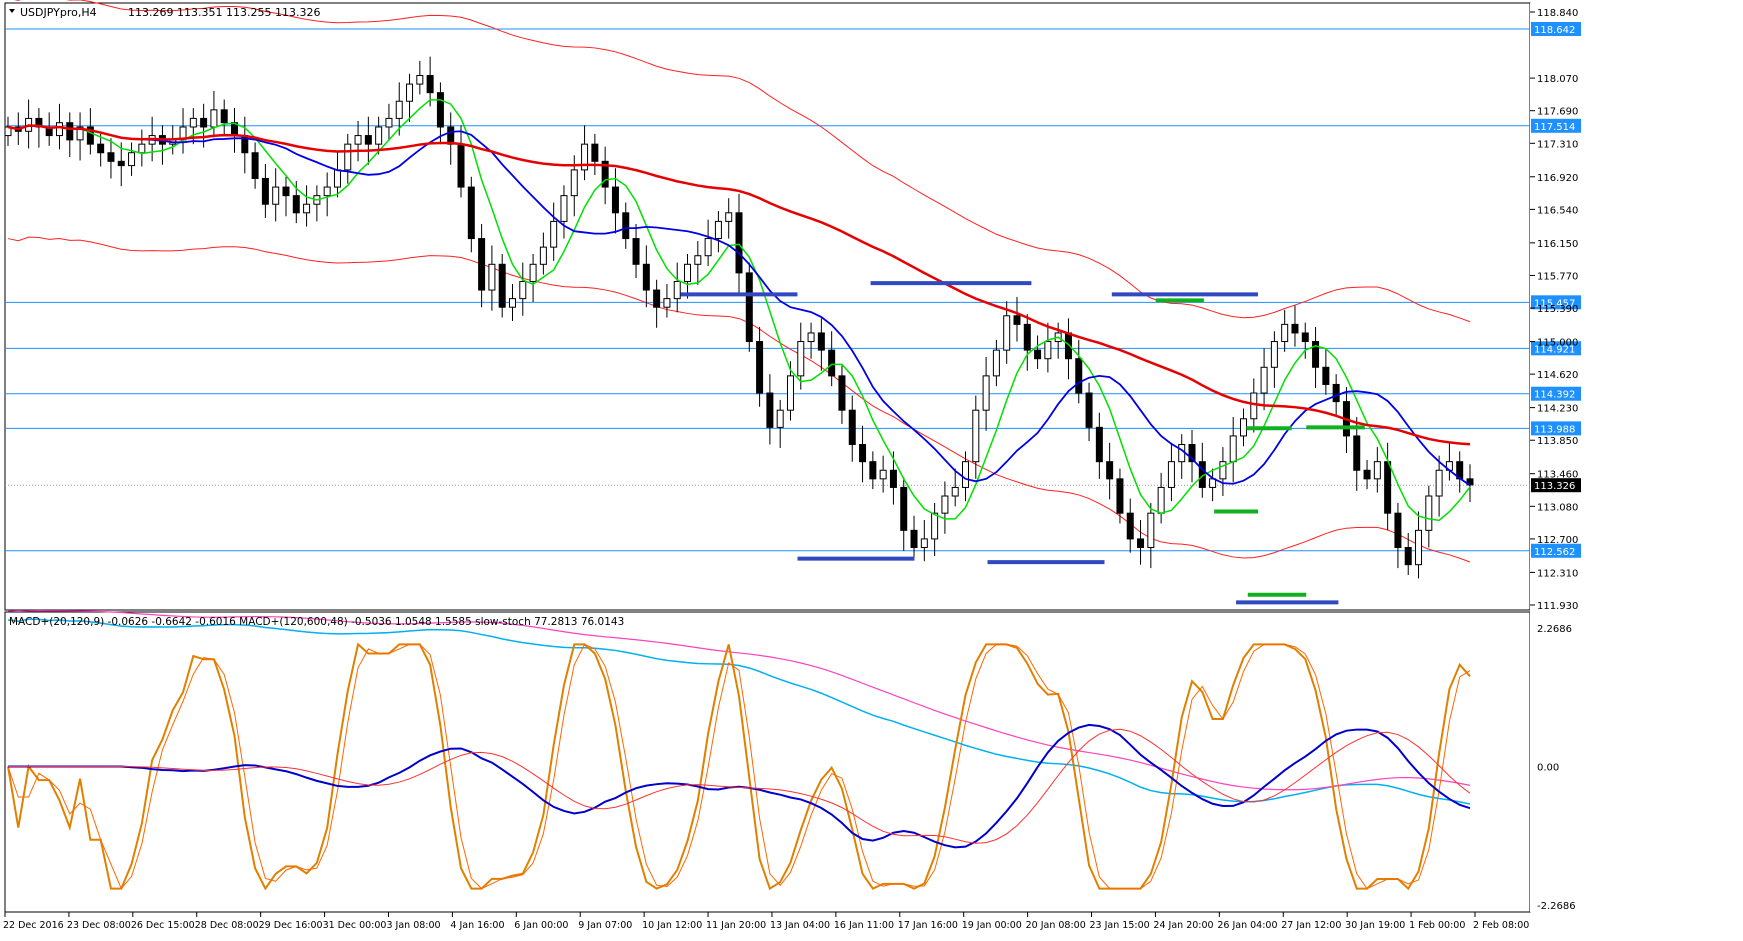 The height and width of the screenshot is (941, 1743). Describe the element at coordinates (541, 925) in the screenshot. I see `x-tick-label: 6 Jan 00:00` at that location.